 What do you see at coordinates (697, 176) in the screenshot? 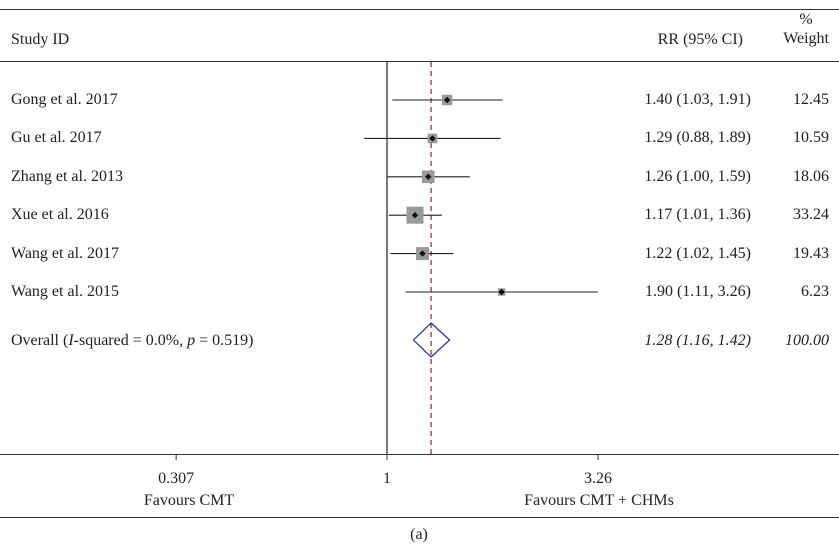
I see `study-rr: 1.26 (1.00, 1.59)` at bounding box center [697, 176].